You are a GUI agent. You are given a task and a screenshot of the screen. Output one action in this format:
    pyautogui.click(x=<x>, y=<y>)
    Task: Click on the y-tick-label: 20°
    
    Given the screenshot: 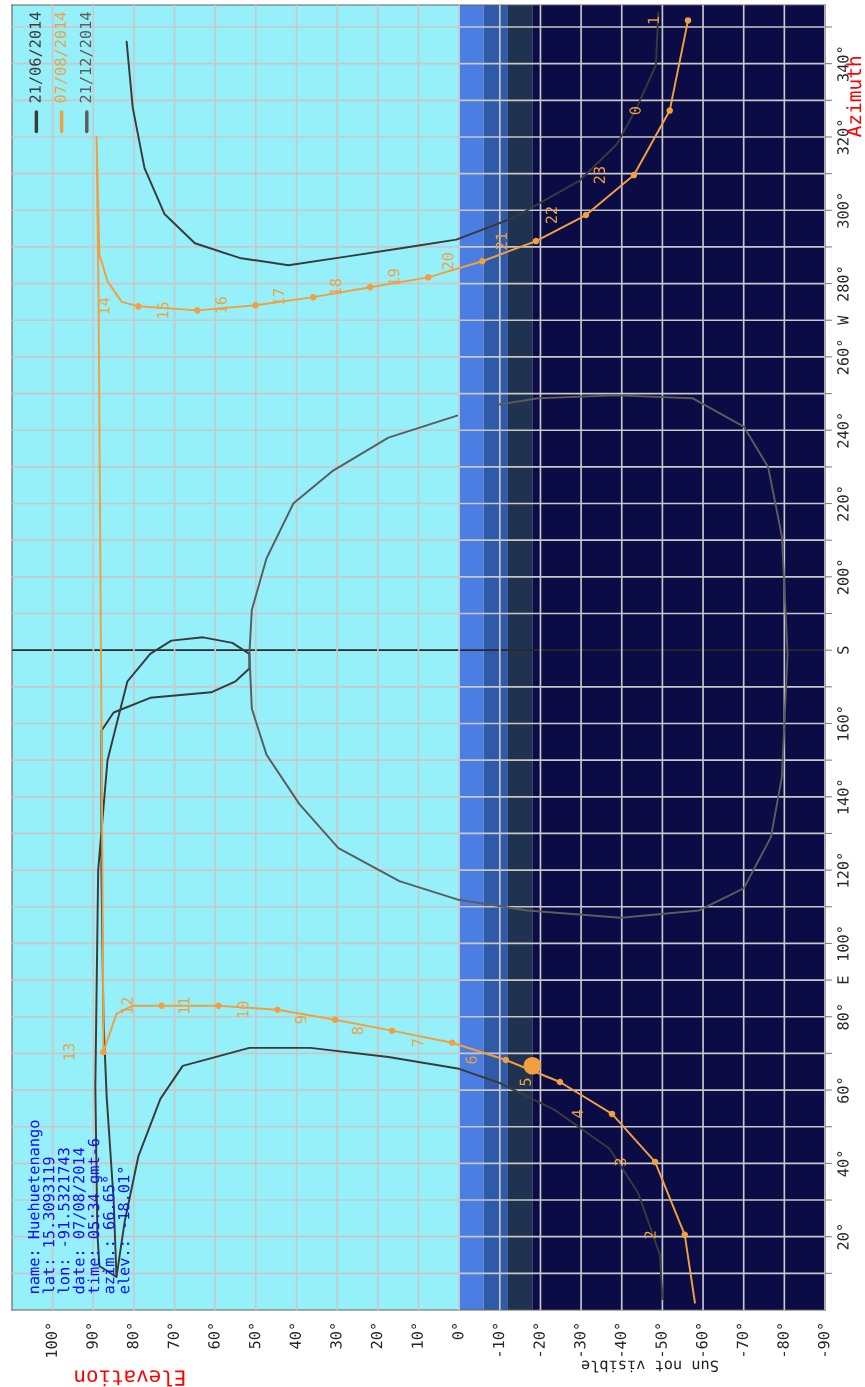 What is the action you would take?
    pyautogui.click(x=843, y=1237)
    